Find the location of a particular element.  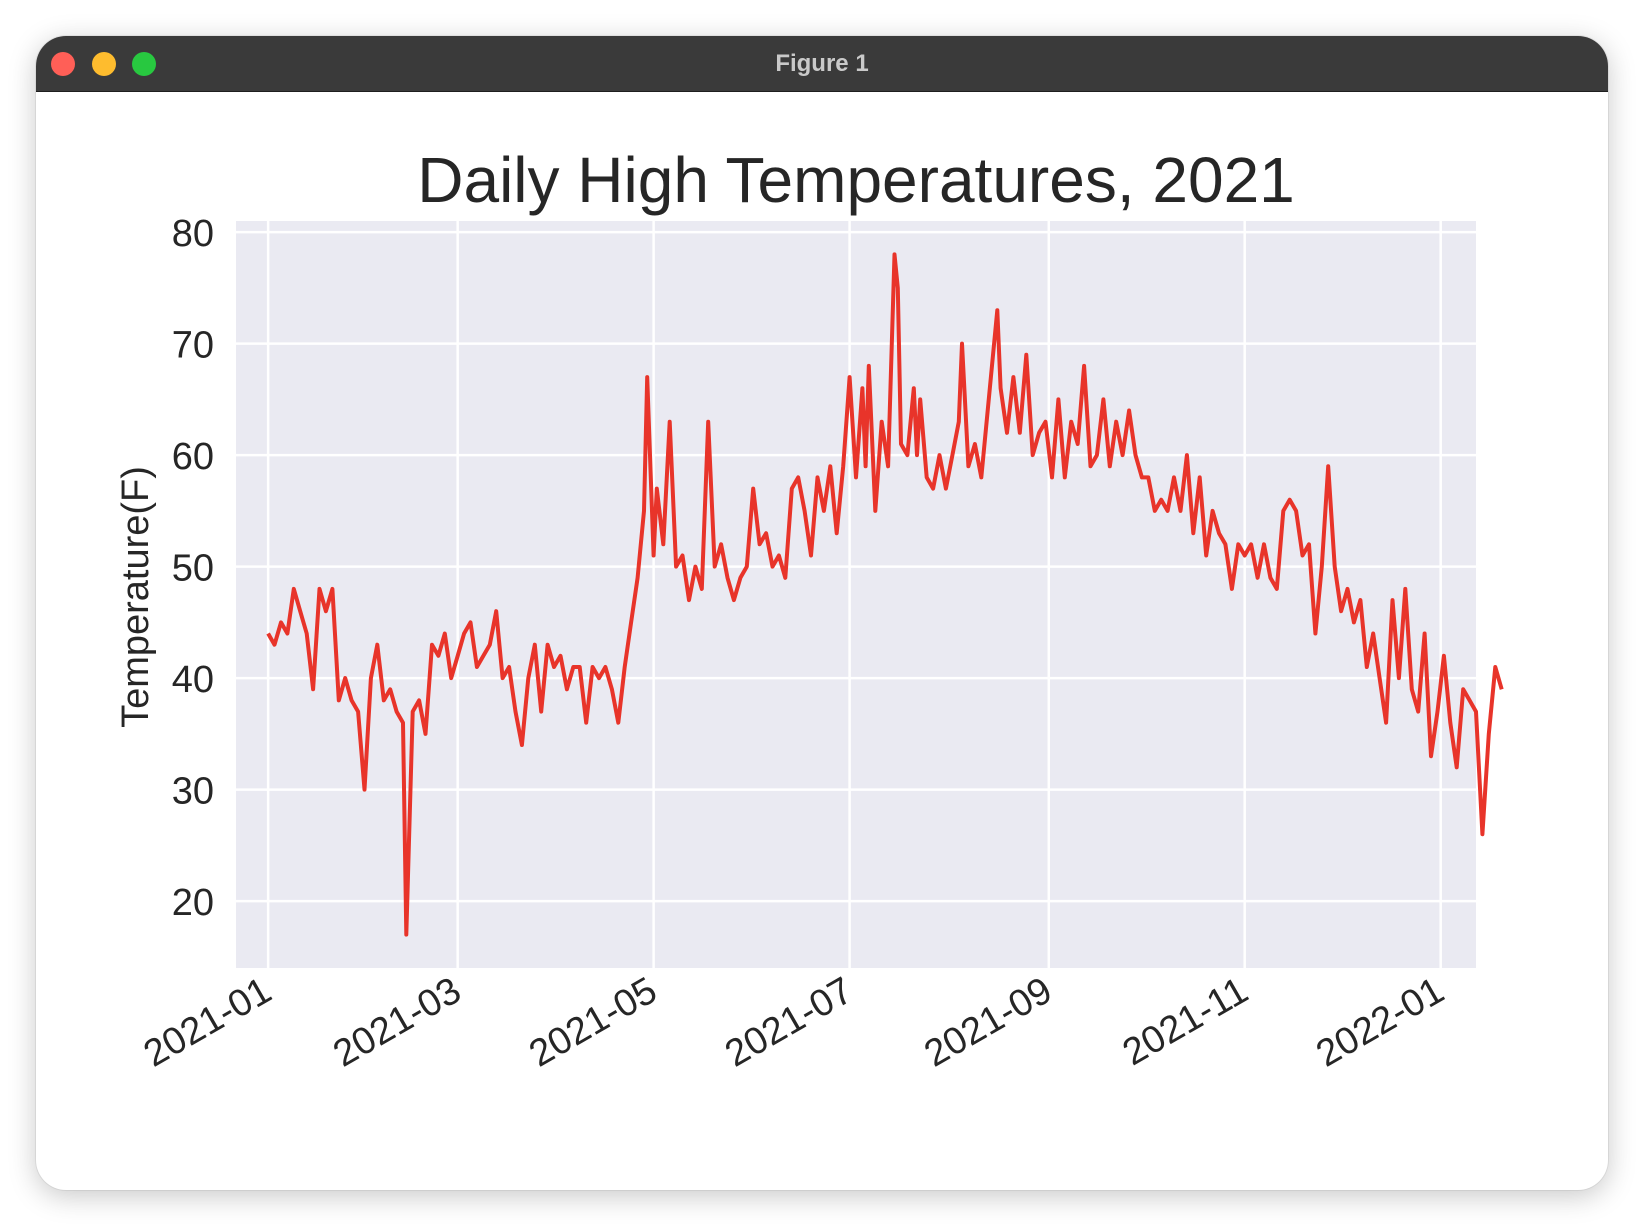

y-tick-label: 50 is located at coordinates (193, 569).